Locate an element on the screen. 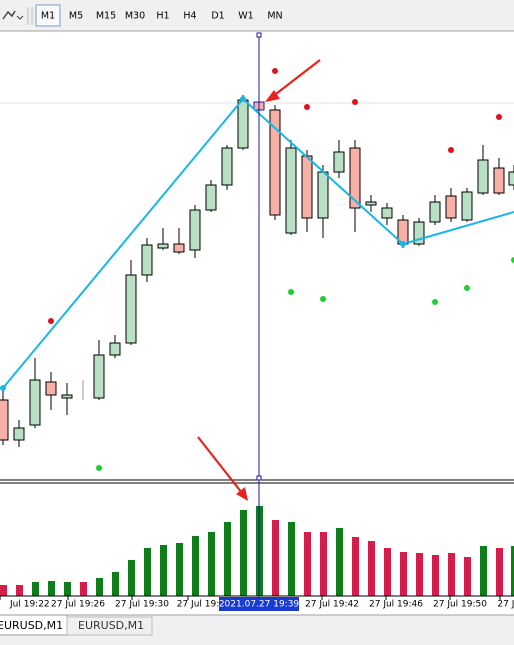  chart-tabs: EURUSD,M1 EURUSD,M1 is located at coordinates (257, 629).